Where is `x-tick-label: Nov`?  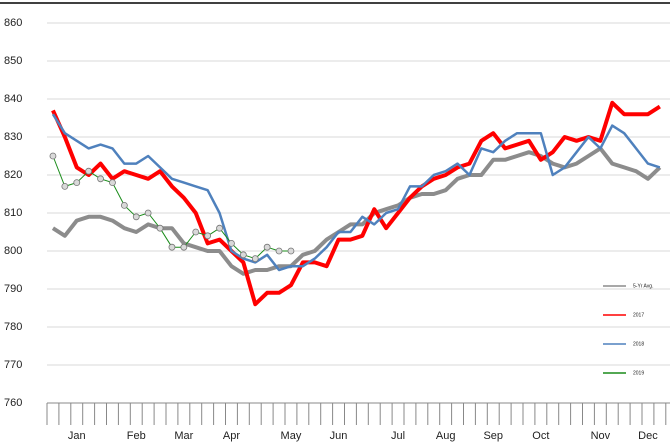 x-tick-label: Nov is located at coordinates (601, 436).